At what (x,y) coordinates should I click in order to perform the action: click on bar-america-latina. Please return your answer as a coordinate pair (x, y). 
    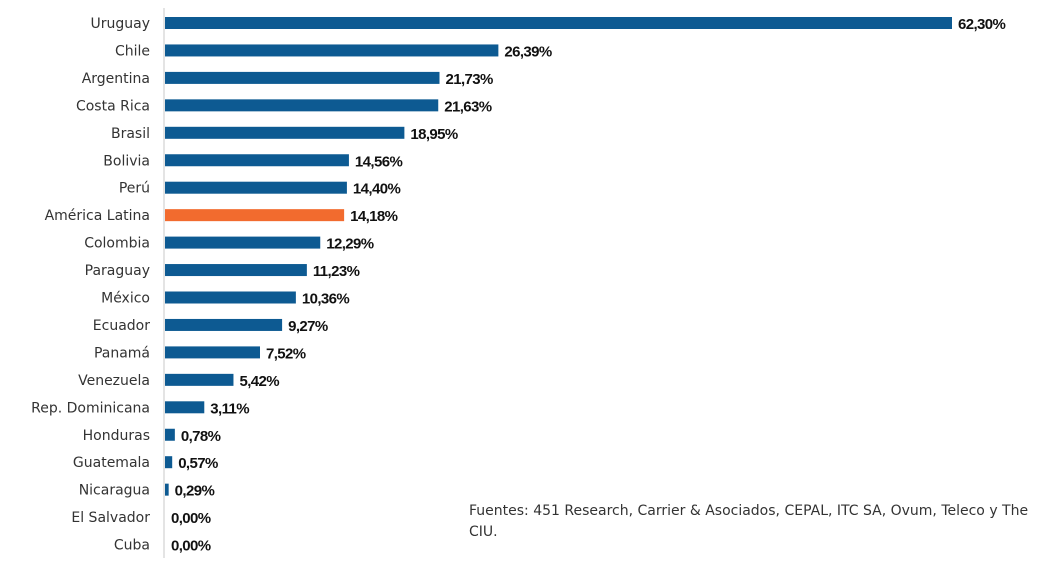
    Looking at the image, I should click on (255, 215).